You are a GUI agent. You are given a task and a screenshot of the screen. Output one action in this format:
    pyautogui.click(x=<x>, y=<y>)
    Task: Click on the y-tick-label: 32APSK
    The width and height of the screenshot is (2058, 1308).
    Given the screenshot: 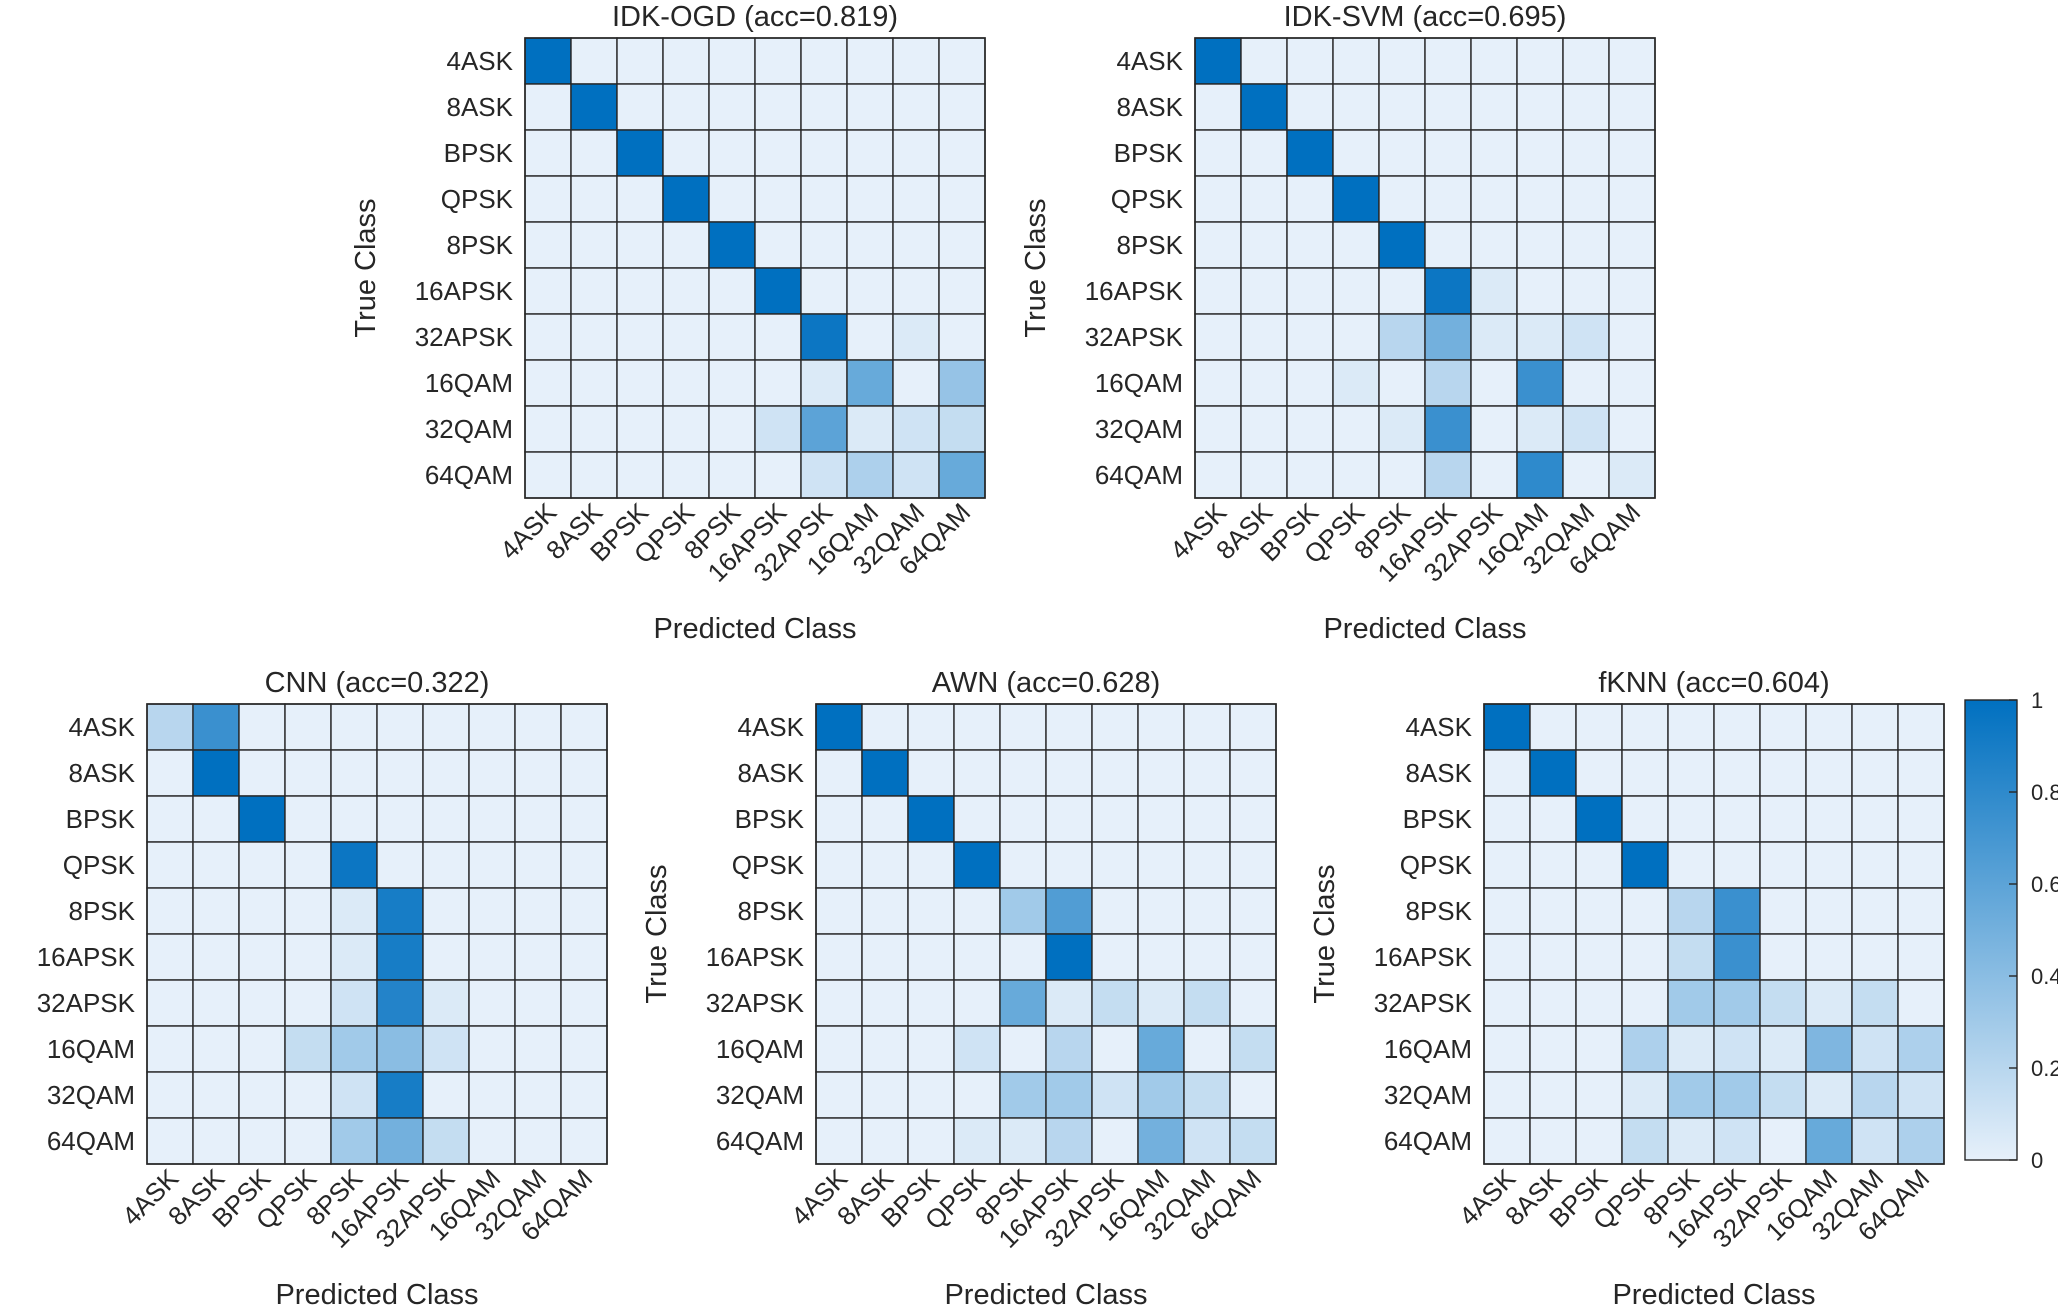 What is the action you would take?
    pyautogui.click(x=464, y=337)
    